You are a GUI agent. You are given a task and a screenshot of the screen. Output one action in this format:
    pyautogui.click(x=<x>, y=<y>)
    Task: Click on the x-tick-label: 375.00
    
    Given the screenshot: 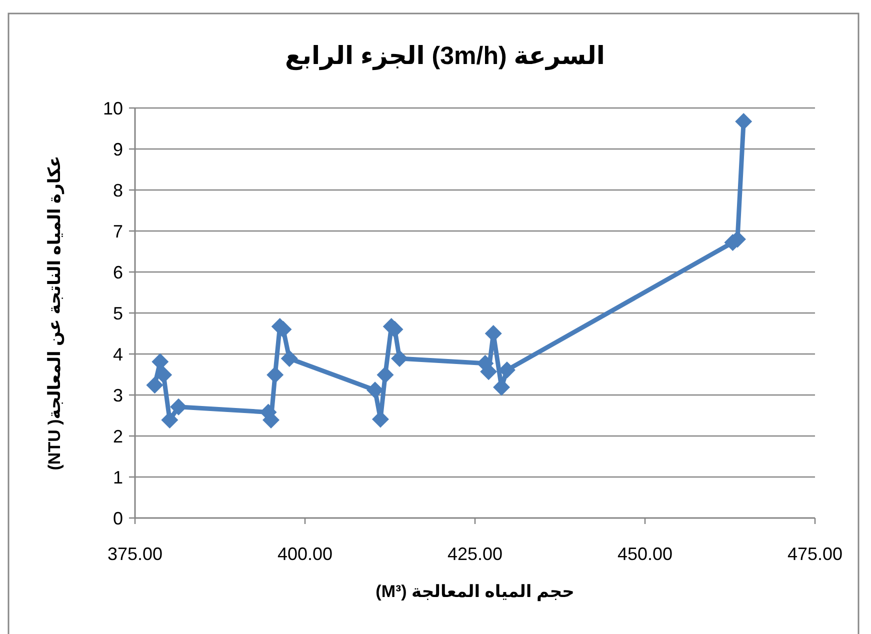 What is the action you would take?
    pyautogui.click(x=135, y=554)
    